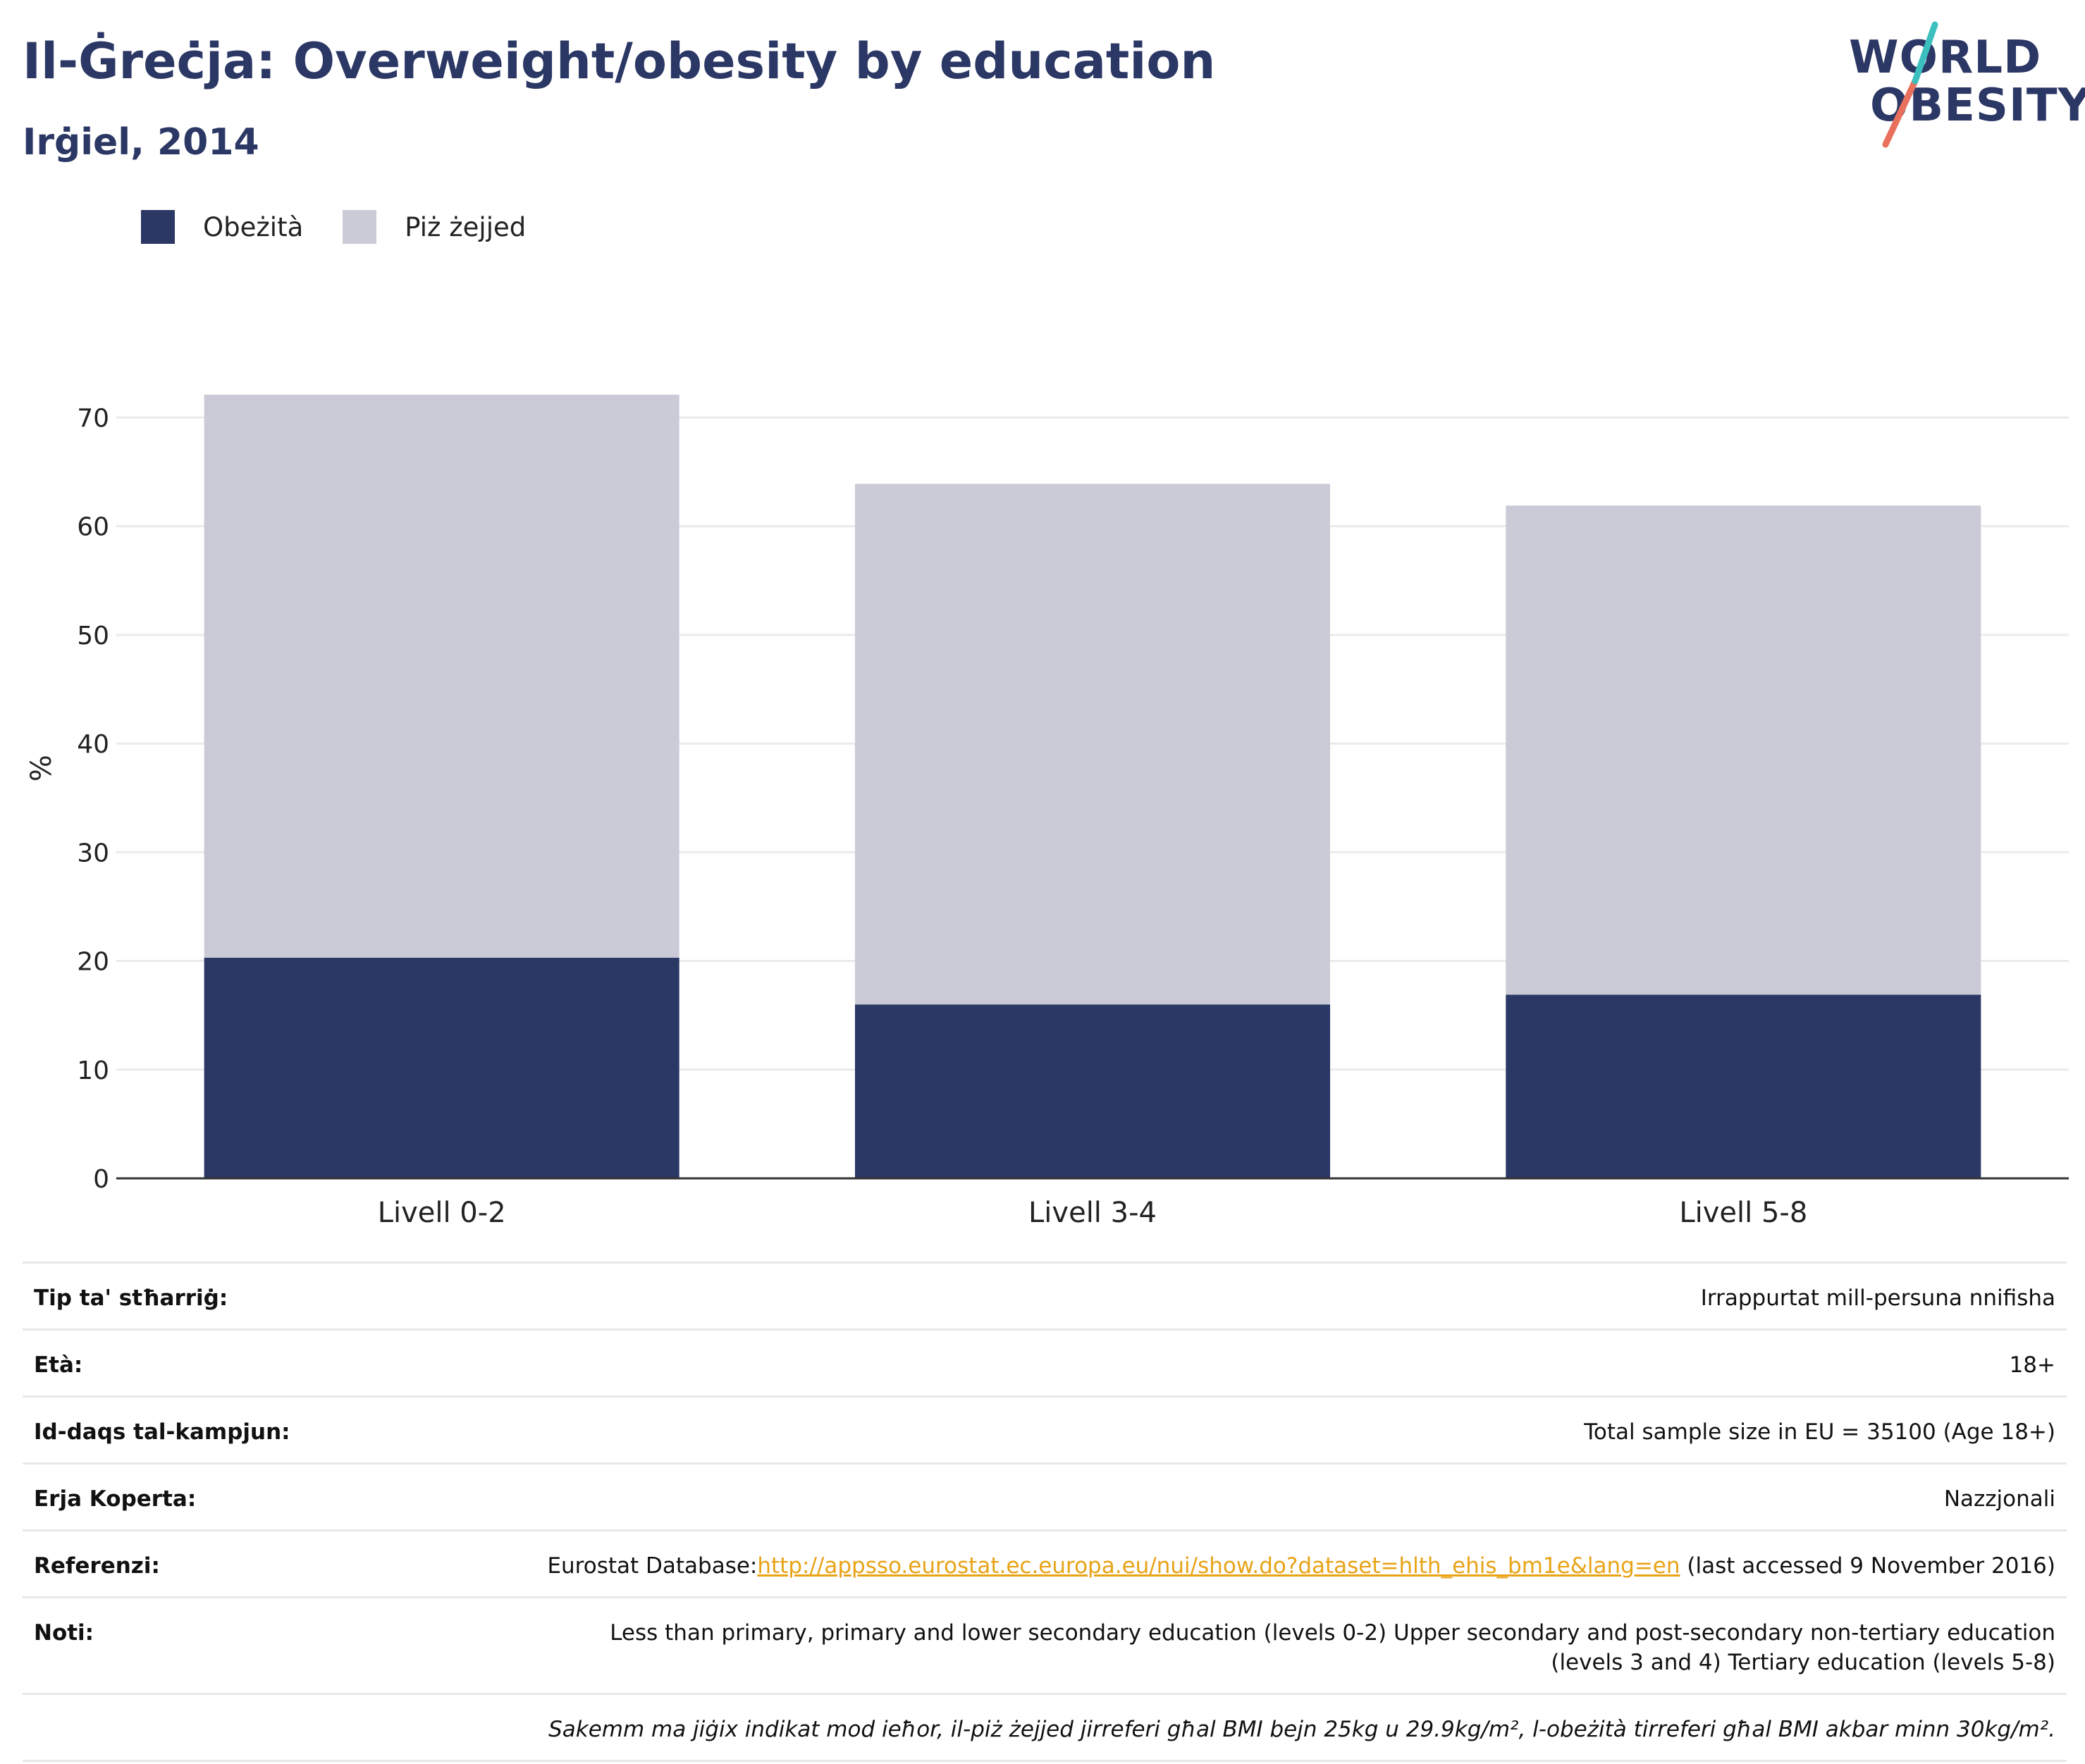 Image resolution: width=2085 pixels, height=1764 pixels. Describe the element at coordinates (360, 227) in the screenshot. I see `legend-swatch-overweight` at that location.